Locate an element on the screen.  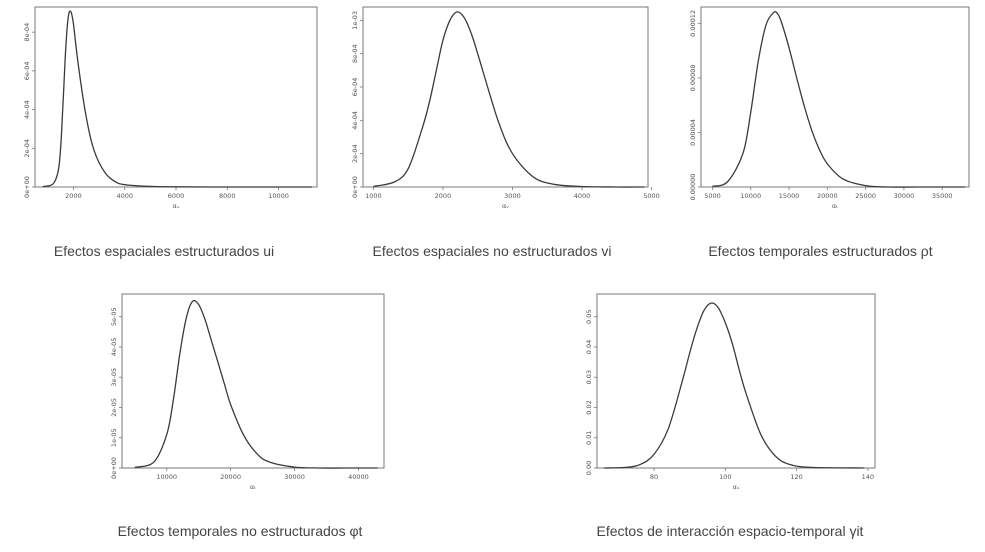
x-tick-label: 25000 is located at coordinates (865, 196).